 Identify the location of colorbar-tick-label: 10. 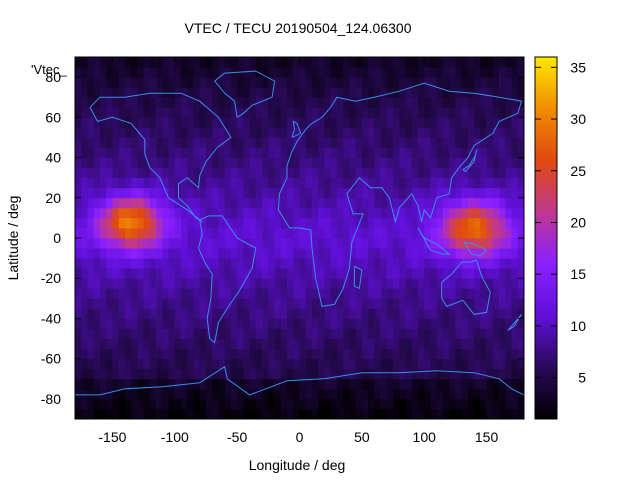
(578, 326).